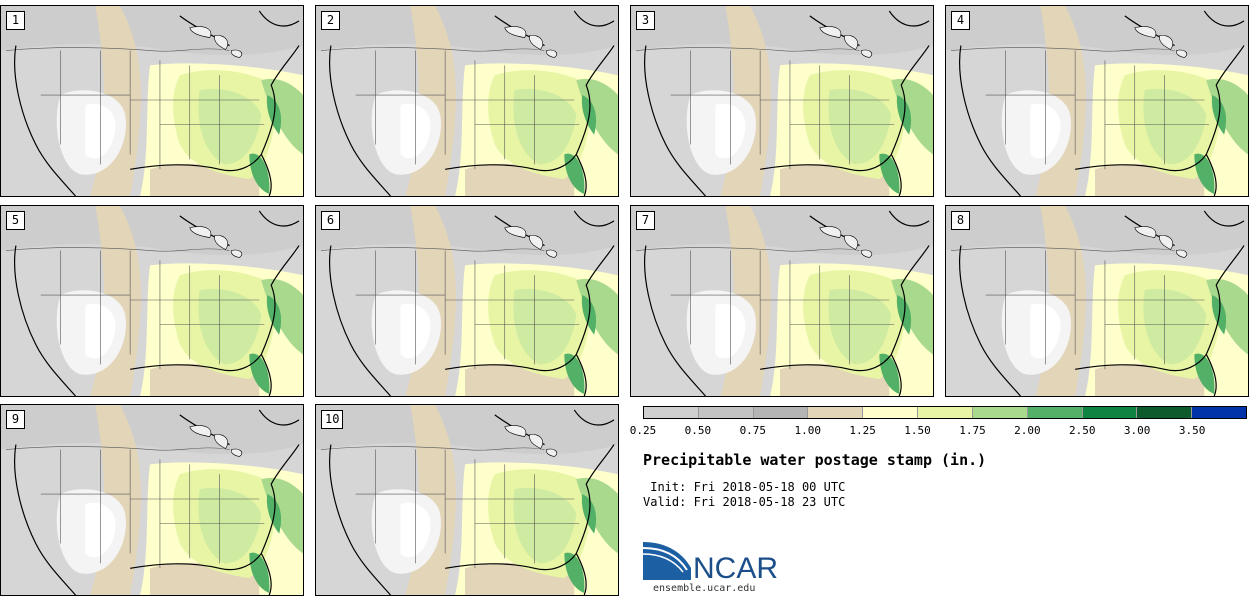 The image size is (1260, 597). I want to click on colorbar-tick-label: 2.00, so click(1027, 430).